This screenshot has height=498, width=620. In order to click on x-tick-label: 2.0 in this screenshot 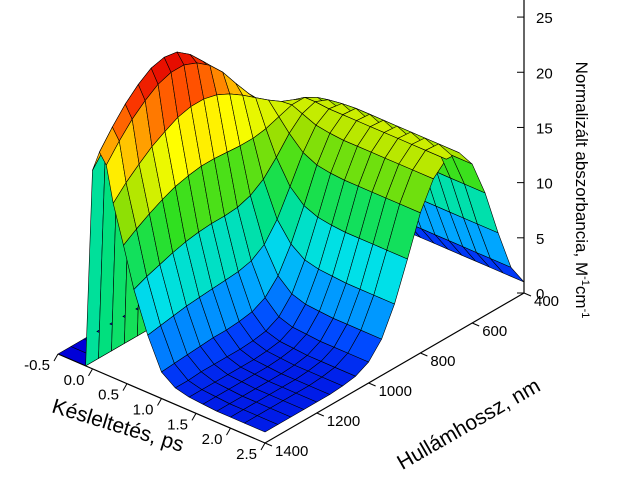, I will do `click(212, 439)`.